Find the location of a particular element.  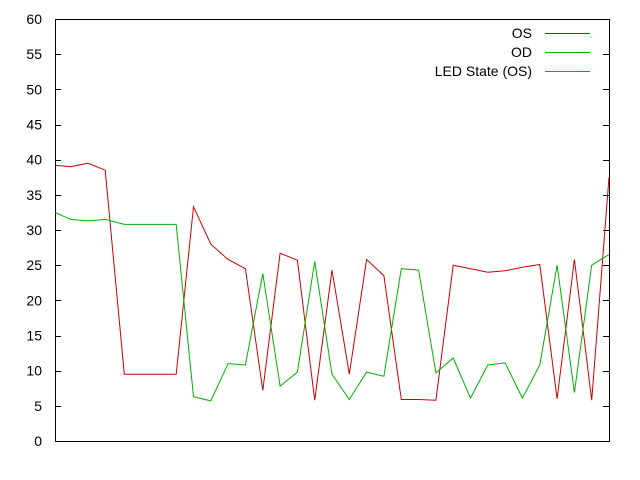

legend-label: LED State (OS) is located at coordinates (483, 71).